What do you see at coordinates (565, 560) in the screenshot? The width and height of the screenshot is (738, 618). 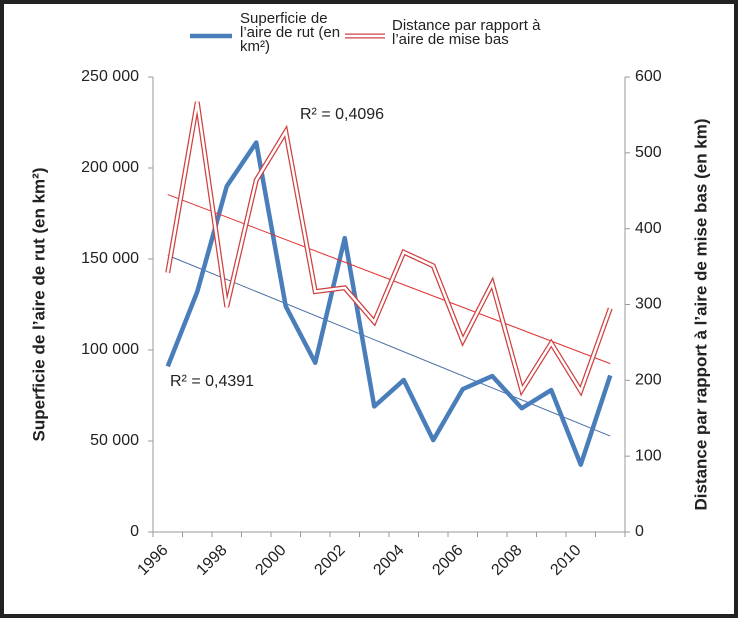 I see `x-tick-label: 2010` at bounding box center [565, 560].